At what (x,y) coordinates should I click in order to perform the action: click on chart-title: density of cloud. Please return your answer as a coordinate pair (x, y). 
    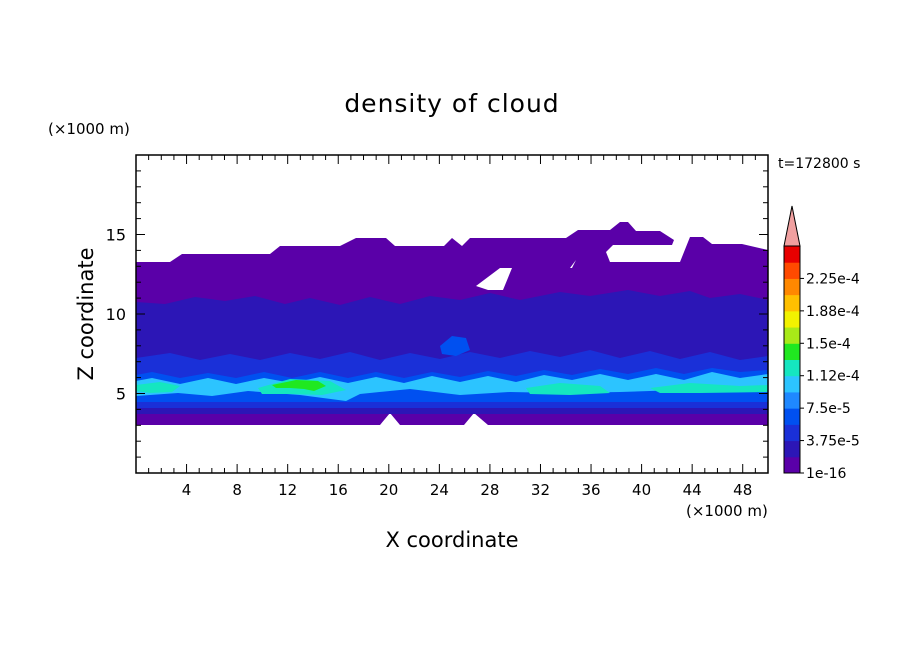
    Looking at the image, I should click on (451, 103).